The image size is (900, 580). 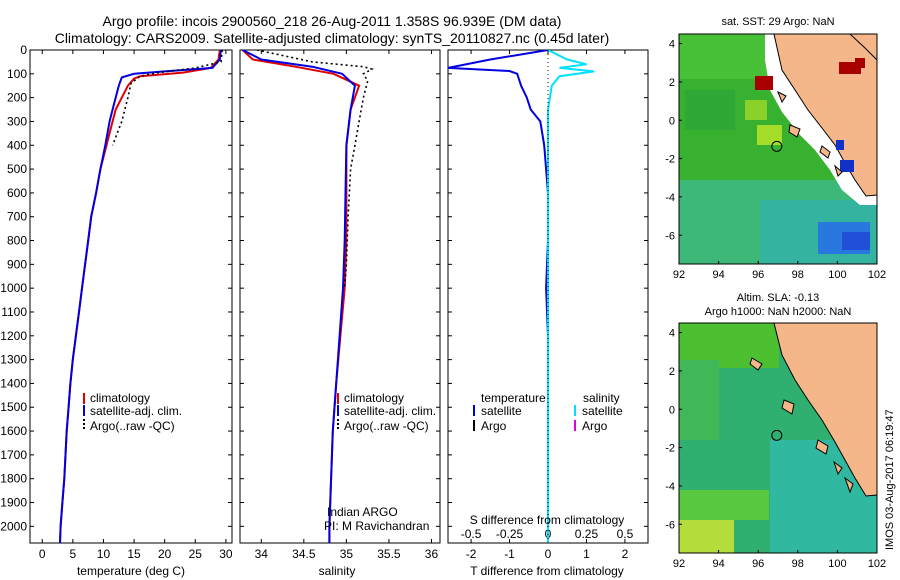 What do you see at coordinates (299, 296) in the screenshot?
I see `series-satellite-adj-clim-` at bounding box center [299, 296].